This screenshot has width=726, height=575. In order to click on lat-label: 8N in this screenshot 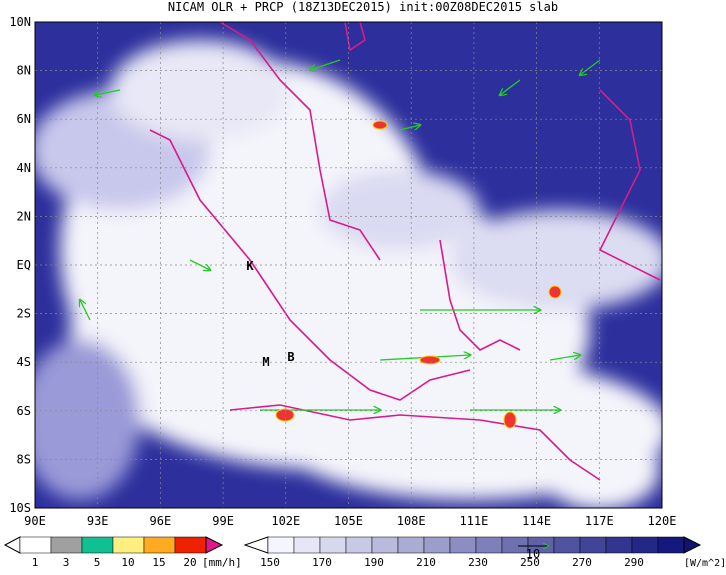, I will do `click(24, 71)`.